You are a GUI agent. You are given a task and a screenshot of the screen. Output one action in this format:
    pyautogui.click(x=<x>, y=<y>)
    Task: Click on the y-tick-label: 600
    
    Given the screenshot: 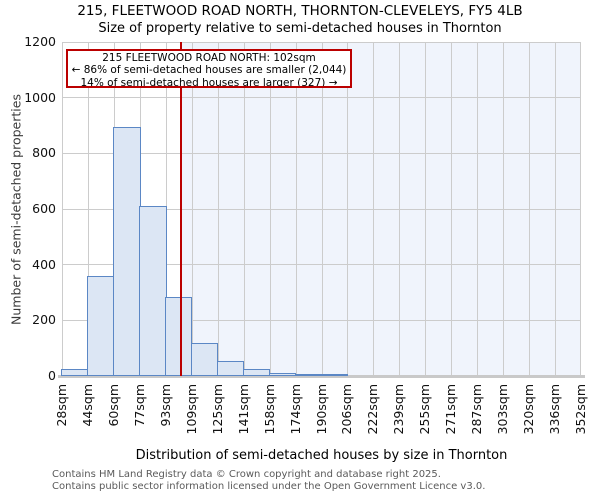 What is the action you would take?
    pyautogui.click(x=44, y=208)
    